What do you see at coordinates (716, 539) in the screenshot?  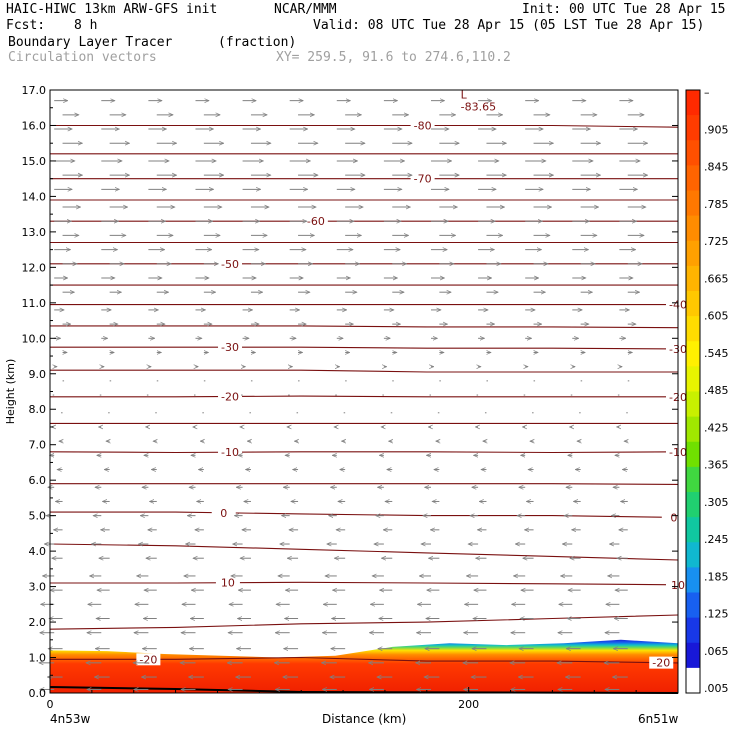 I see `colorbar-label: .245` at bounding box center [716, 539].